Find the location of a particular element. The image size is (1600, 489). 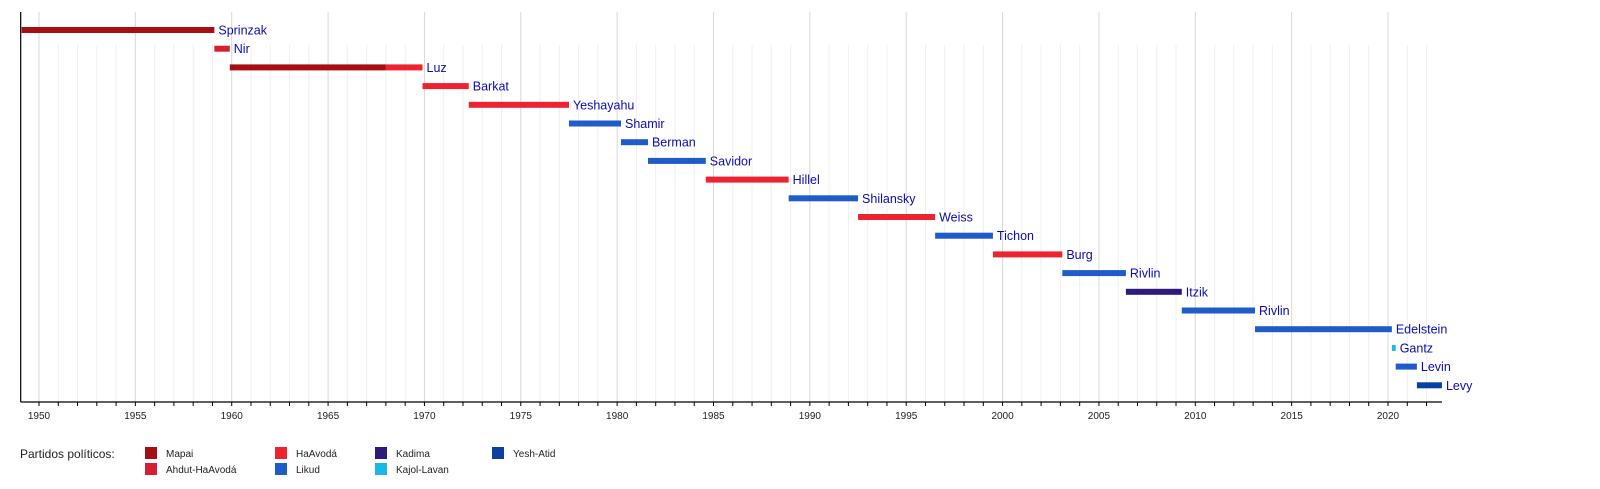

speaker-label: Luz is located at coordinates (437, 68).